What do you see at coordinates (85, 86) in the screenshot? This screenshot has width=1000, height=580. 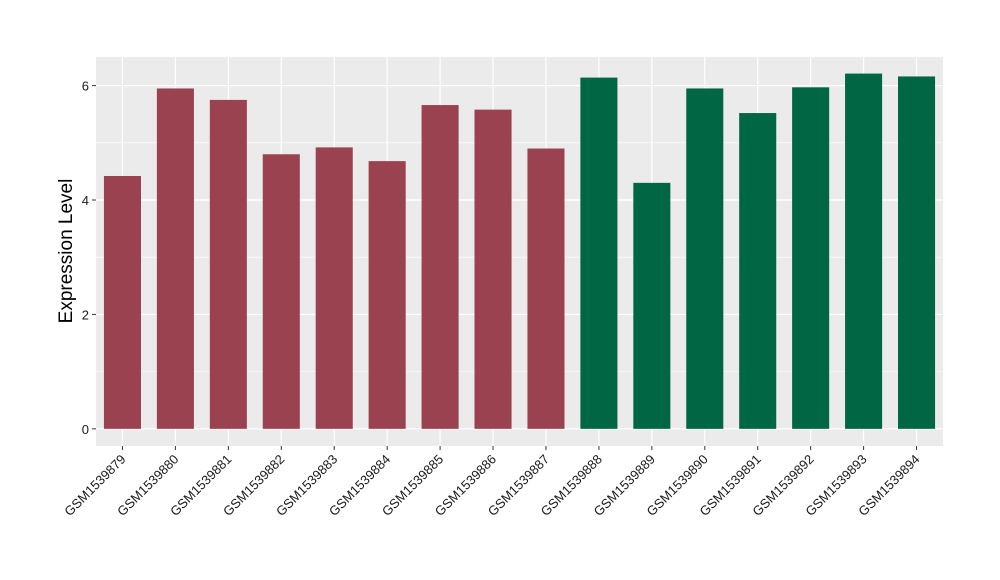 I see `y-tick-label: 6` at bounding box center [85, 86].